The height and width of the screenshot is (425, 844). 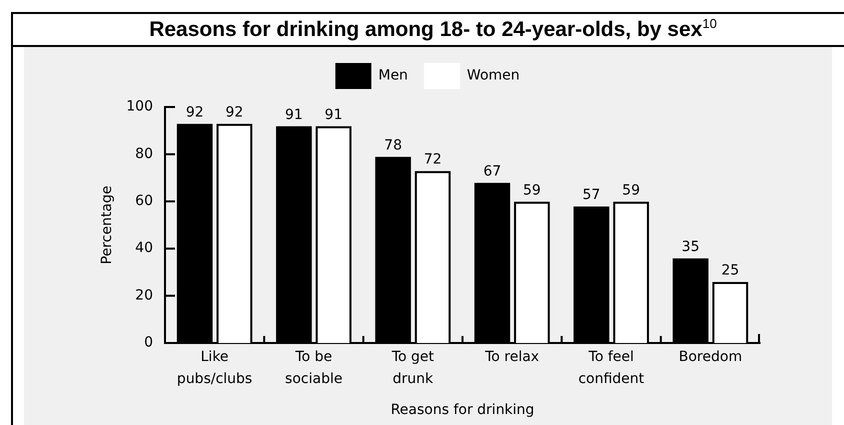 What do you see at coordinates (393, 146) in the screenshot?
I see `data-label: 78` at bounding box center [393, 146].